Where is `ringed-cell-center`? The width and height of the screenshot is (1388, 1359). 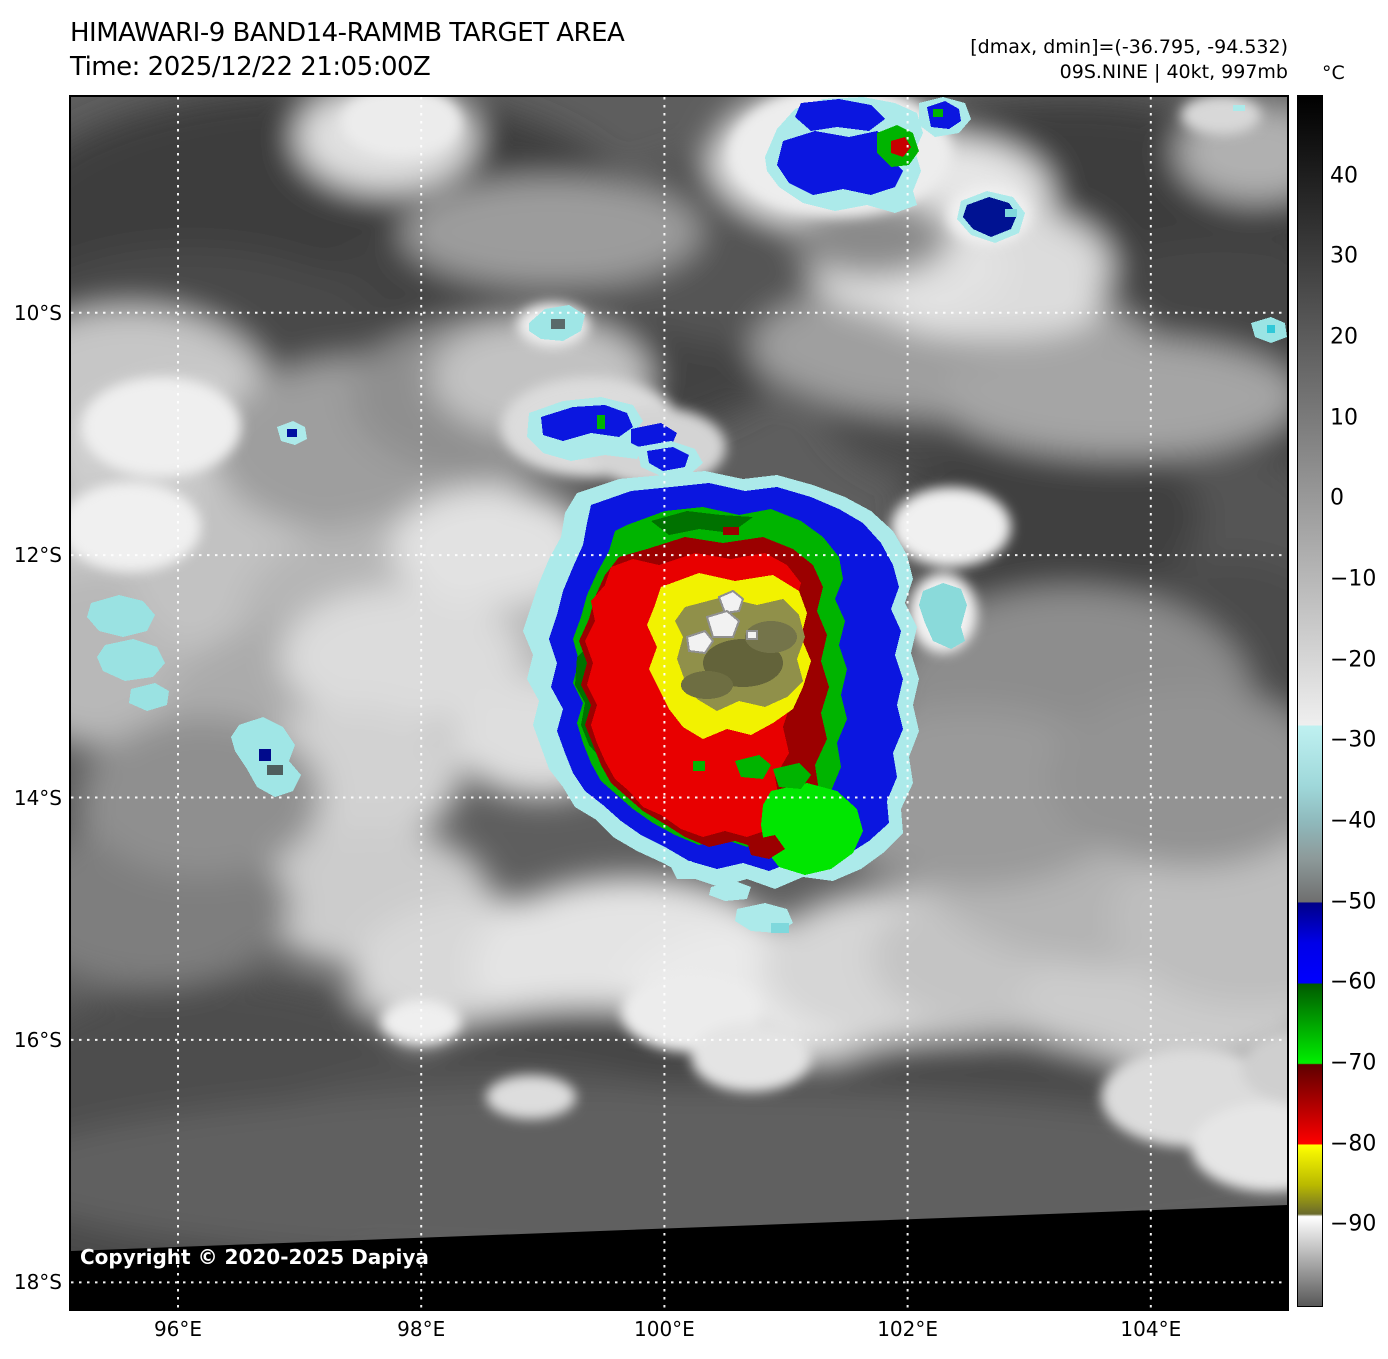 ringed-cell-center is located at coordinates (558, 324).